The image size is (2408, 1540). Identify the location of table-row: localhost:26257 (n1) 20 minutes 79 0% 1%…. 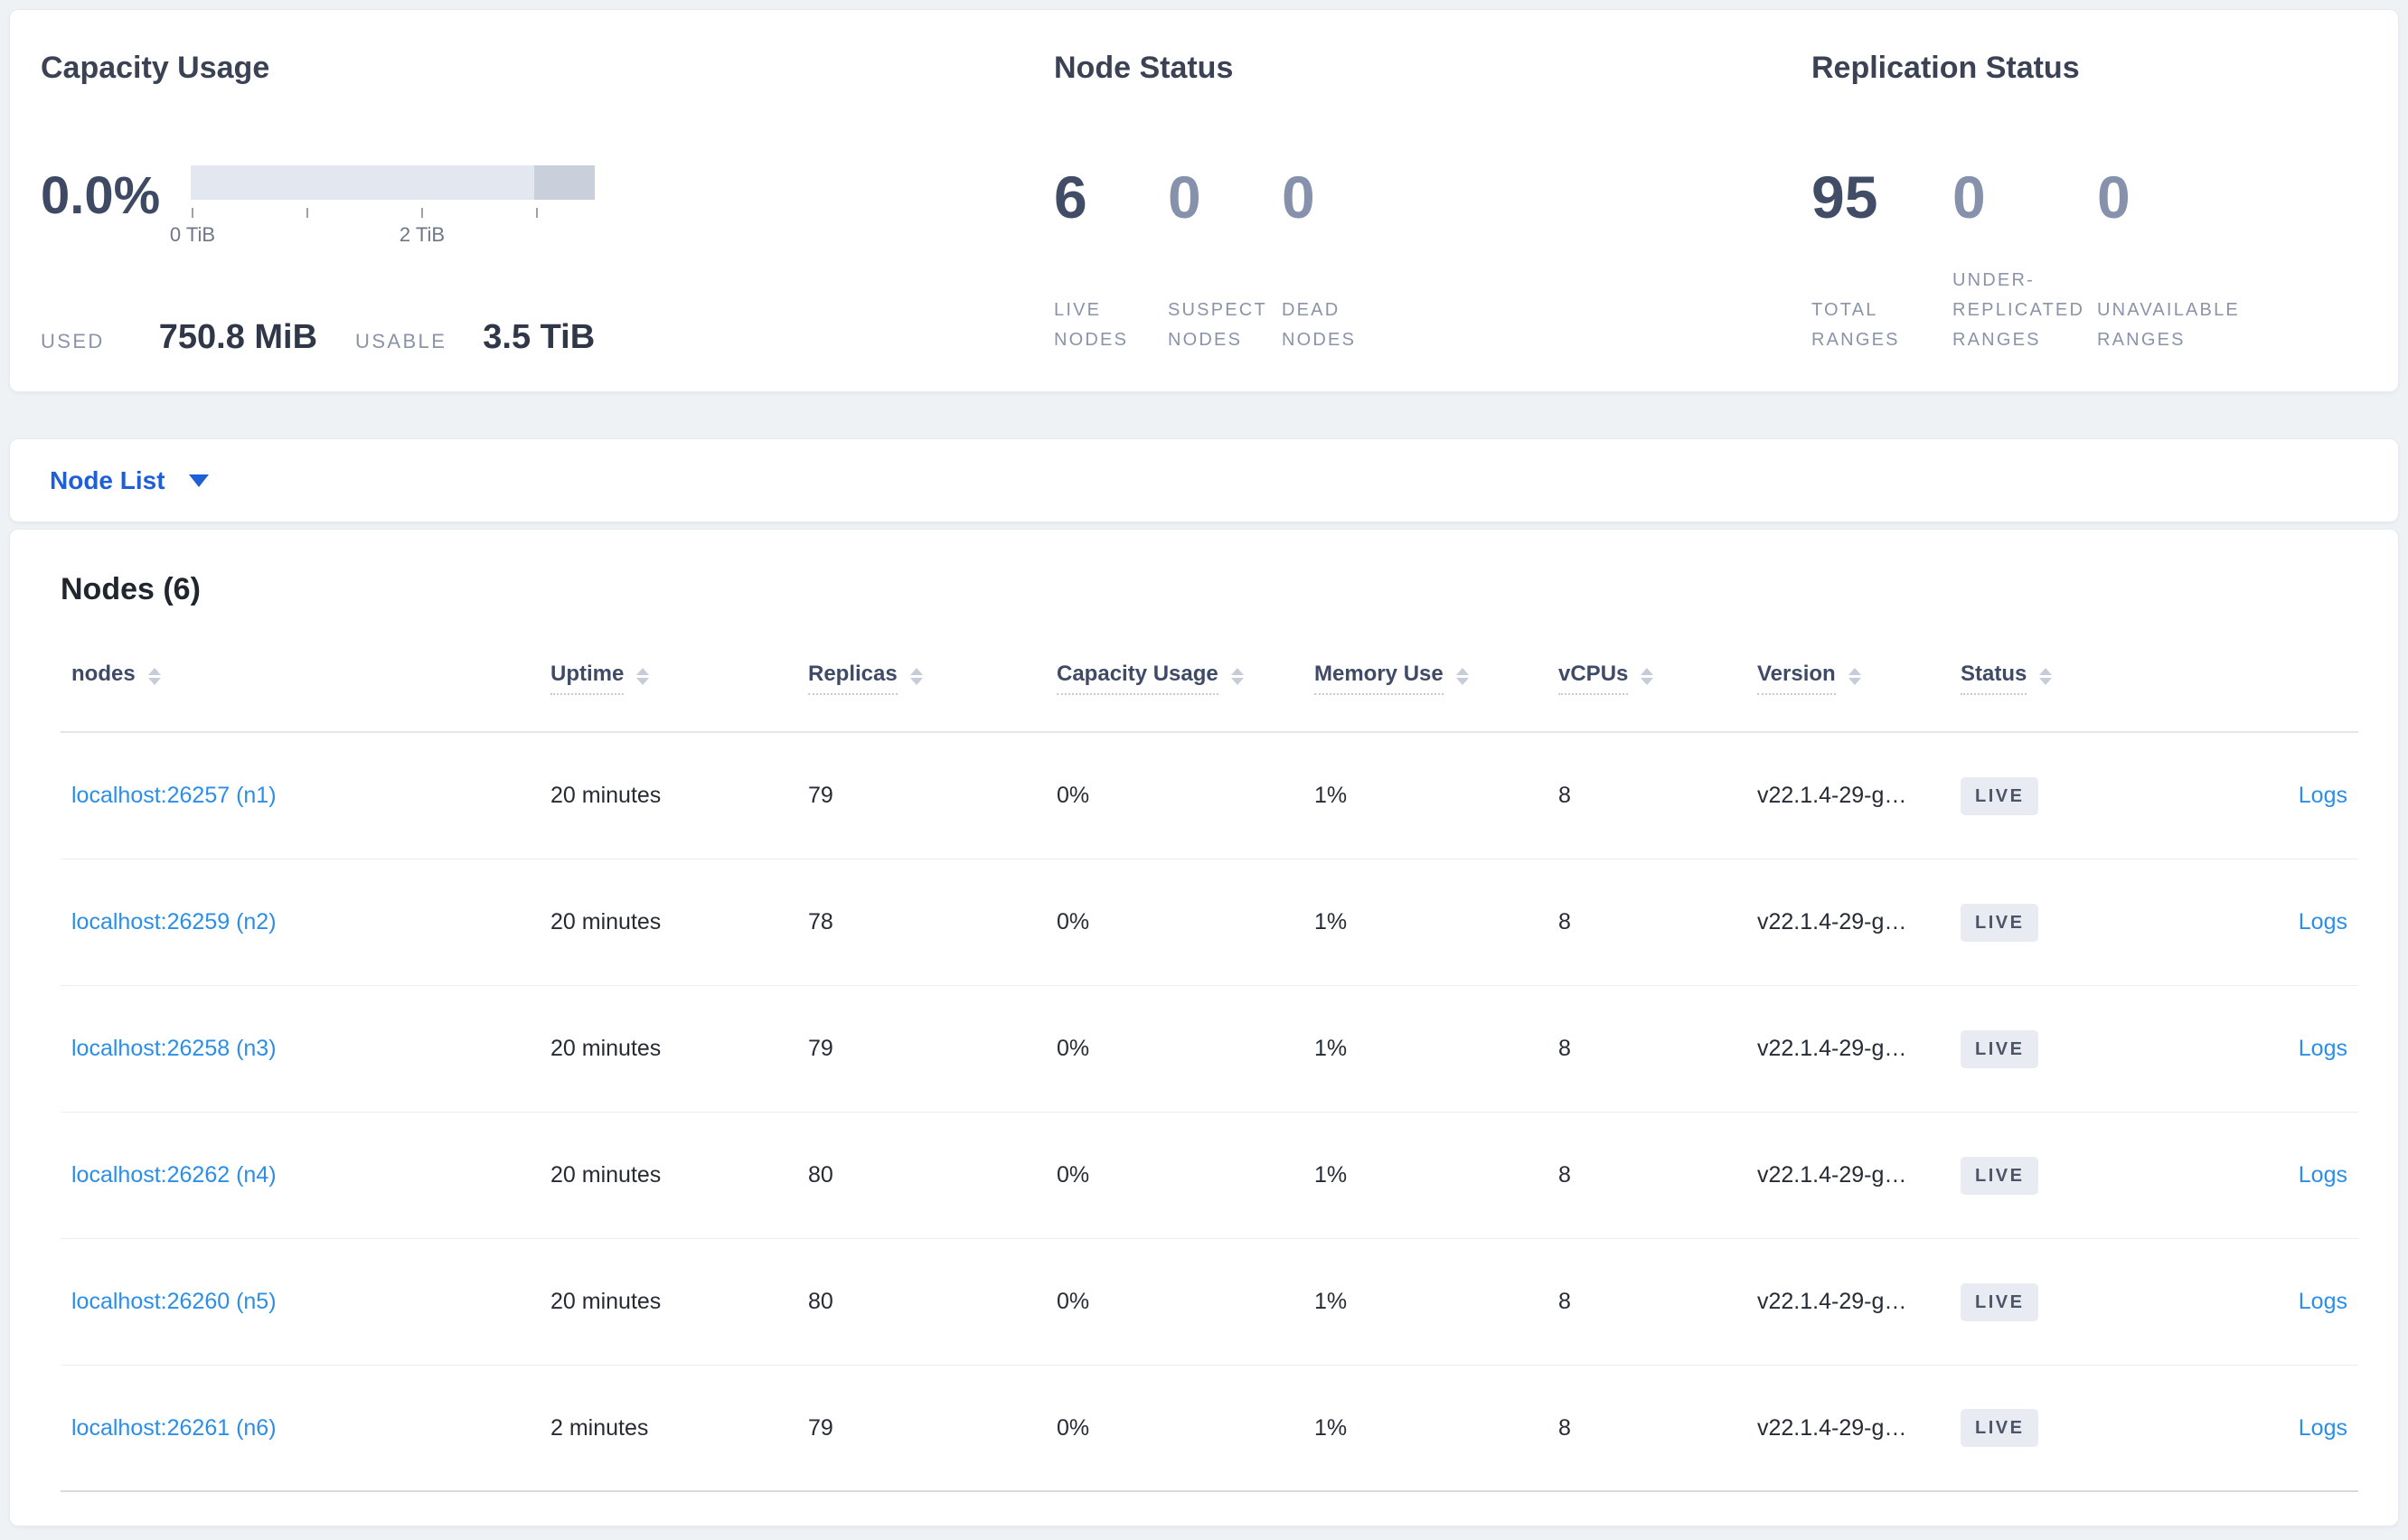
(1209, 796).